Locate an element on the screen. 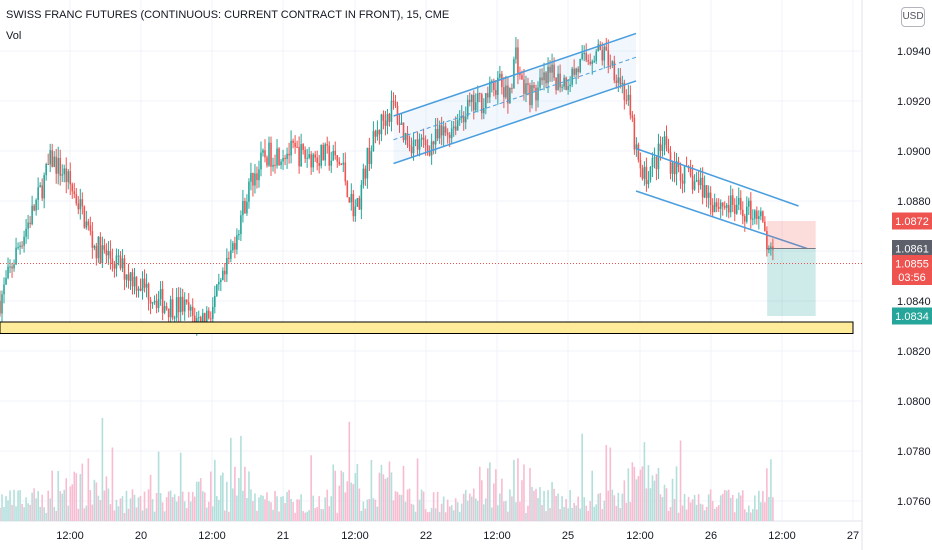 Image resolution: width=932 pixels, height=550 pixels. lower-channel-line is located at coordinates (717, 177).